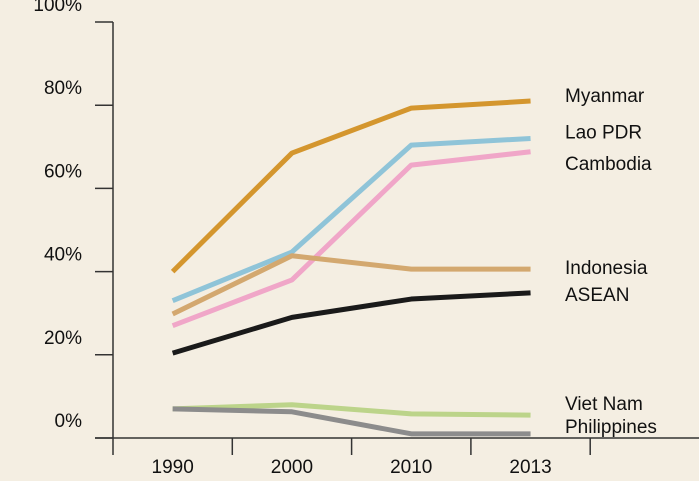 Image resolution: width=699 pixels, height=481 pixels. What do you see at coordinates (605, 96) in the screenshot?
I see `series-label: Myanmar` at bounding box center [605, 96].